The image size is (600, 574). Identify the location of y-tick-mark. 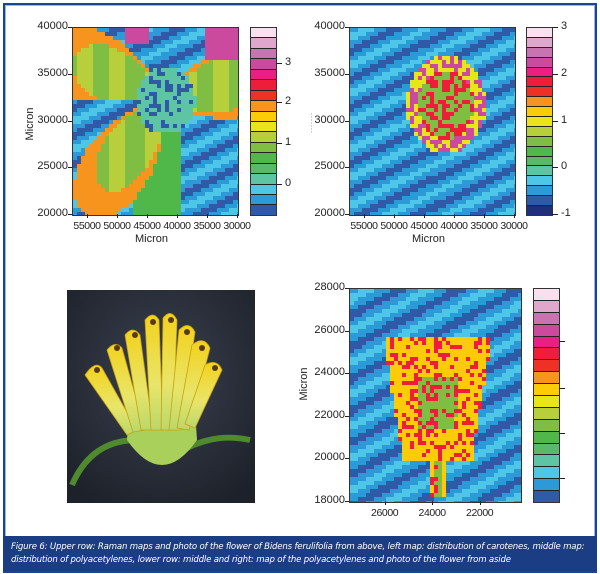
(347, 121).